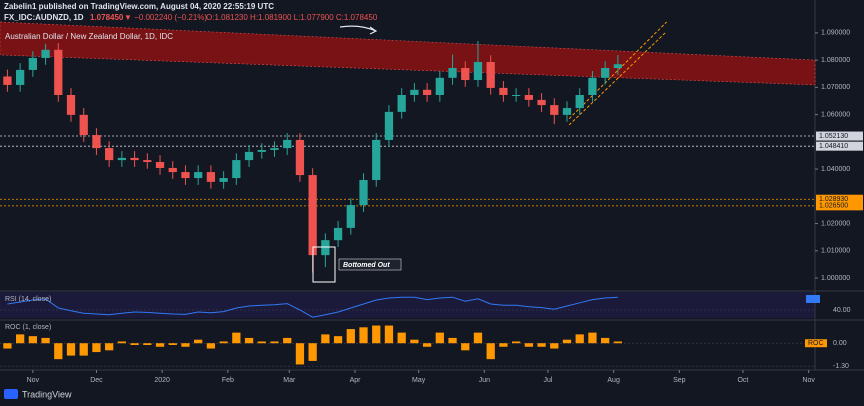  Describe the element at coordinates (28, 327) in the screenshot. I see `indicator-title: ROC (1, close)` at that location.